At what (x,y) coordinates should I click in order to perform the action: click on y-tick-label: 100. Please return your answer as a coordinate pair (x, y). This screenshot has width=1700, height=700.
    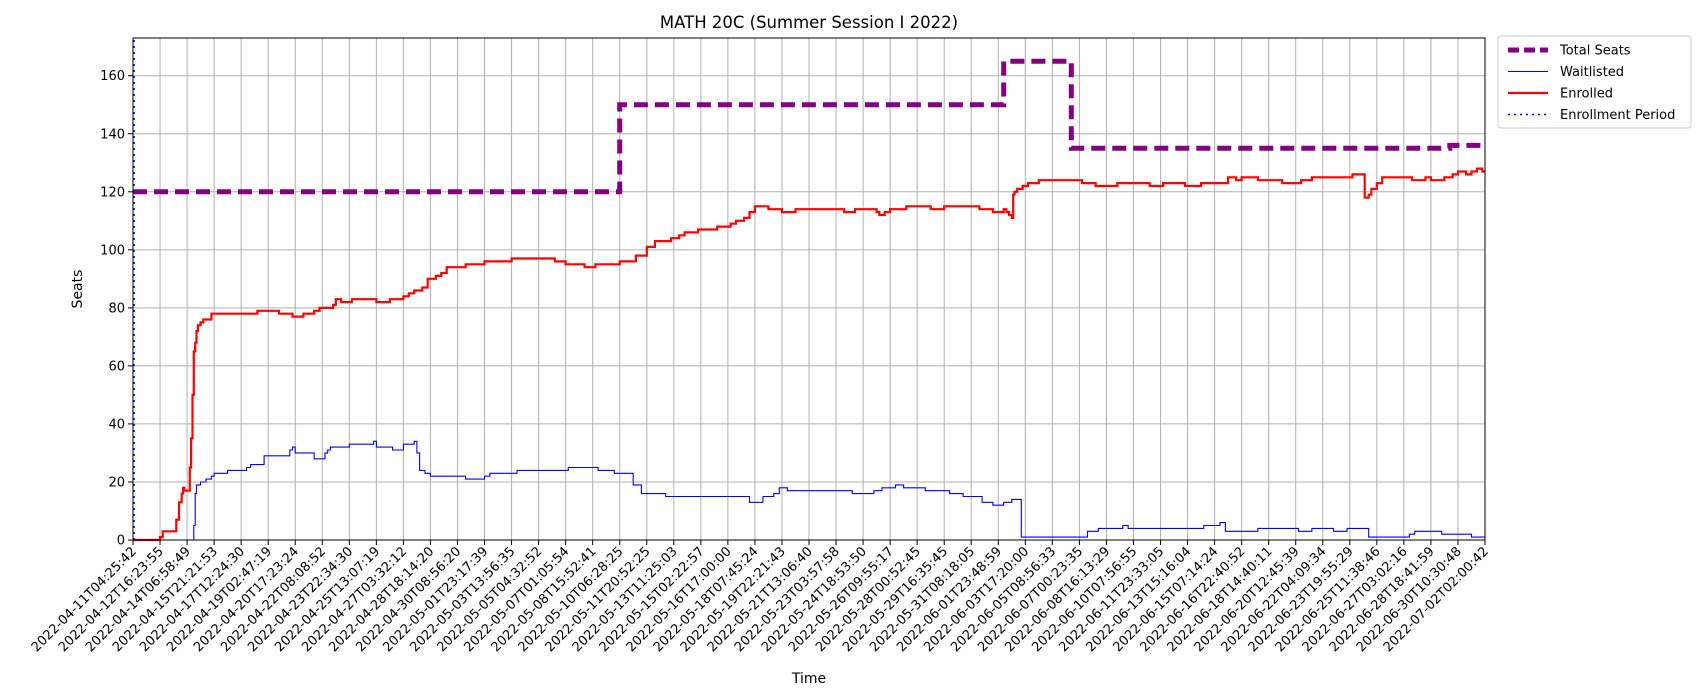
    Looking at the image, I should click on (112, 250).